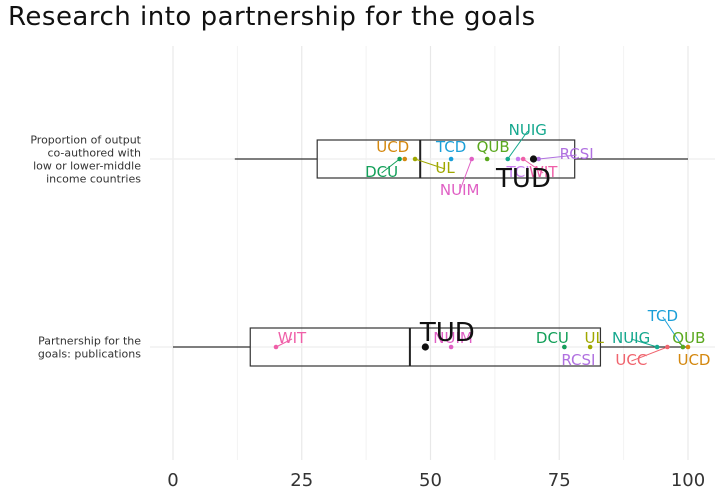 The height and width of the screenshot is (504, 720). I want to click on x-axis-ticks: 0 25 50 75 100, so click(436, 480).